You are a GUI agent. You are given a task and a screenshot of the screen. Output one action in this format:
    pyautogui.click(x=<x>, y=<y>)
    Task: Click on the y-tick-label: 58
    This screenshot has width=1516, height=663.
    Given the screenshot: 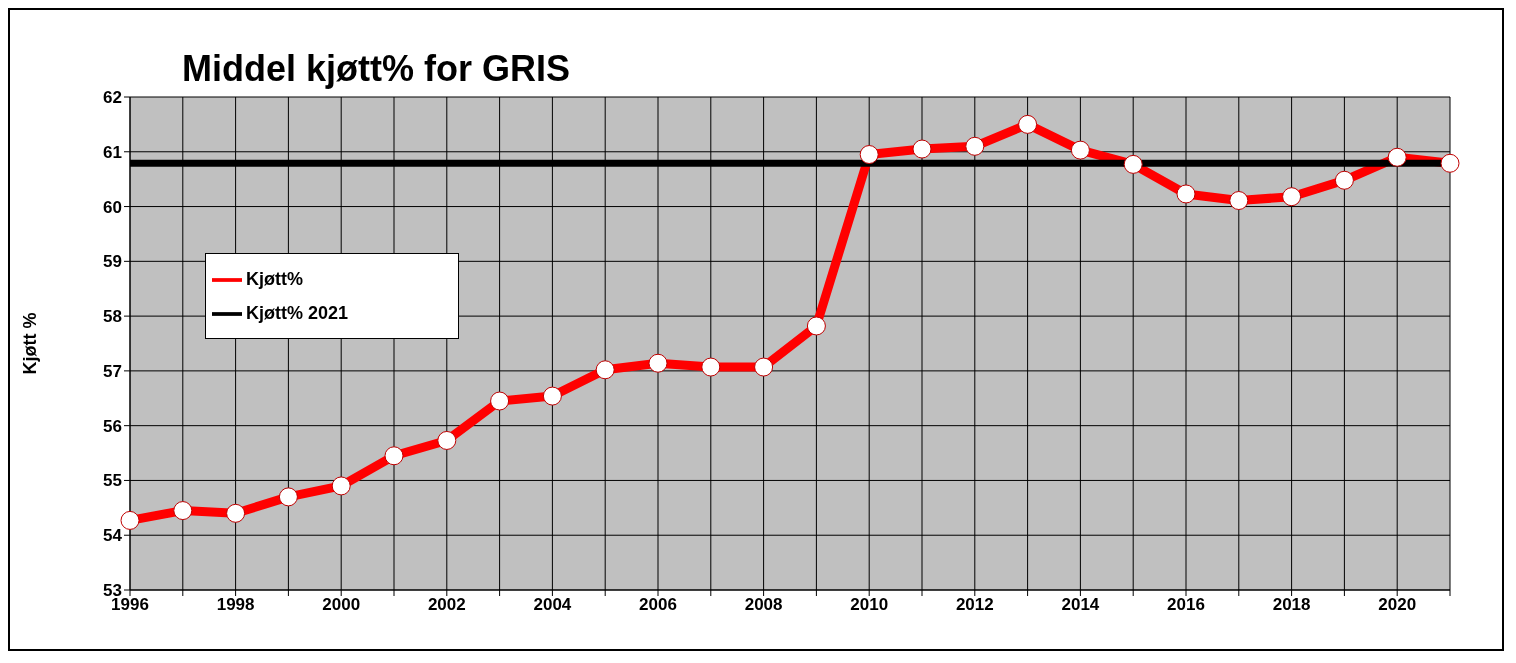 What is the action you would take?
    pyautogui.click(x=112, y=317)
    